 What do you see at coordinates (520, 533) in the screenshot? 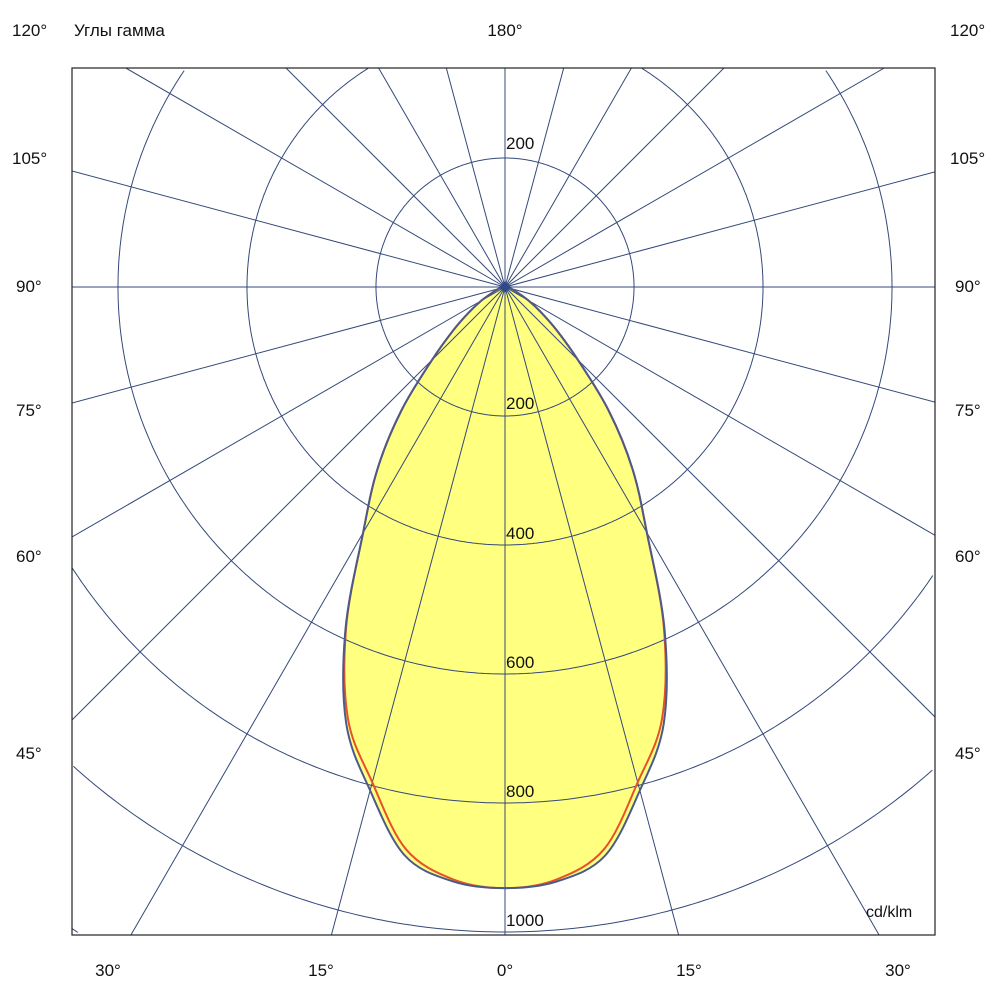
I see `ring-label-400: 400` at bounding box center [520, 533].